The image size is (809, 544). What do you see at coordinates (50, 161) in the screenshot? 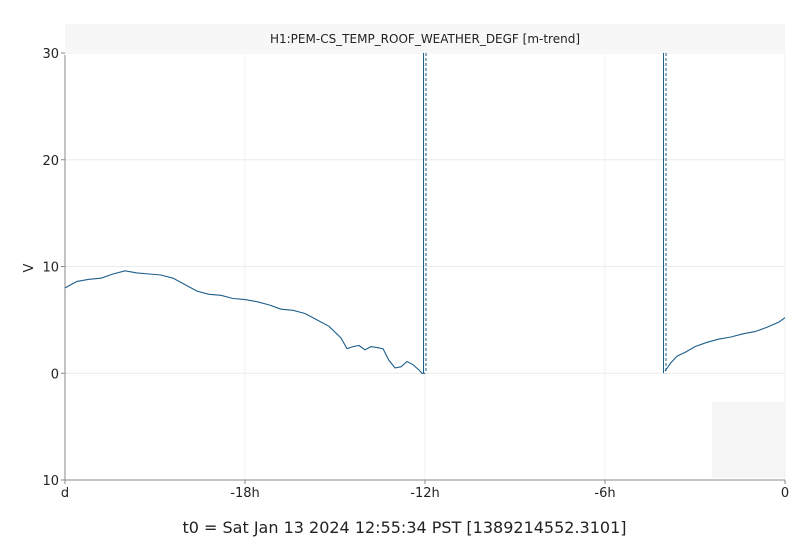
I see `y-tick-label: 20` at bounding box center [50, 161].